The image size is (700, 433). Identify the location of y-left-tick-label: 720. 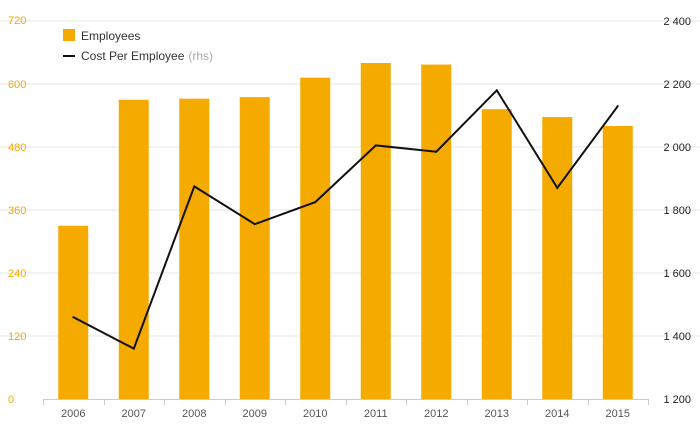
(17, 21).